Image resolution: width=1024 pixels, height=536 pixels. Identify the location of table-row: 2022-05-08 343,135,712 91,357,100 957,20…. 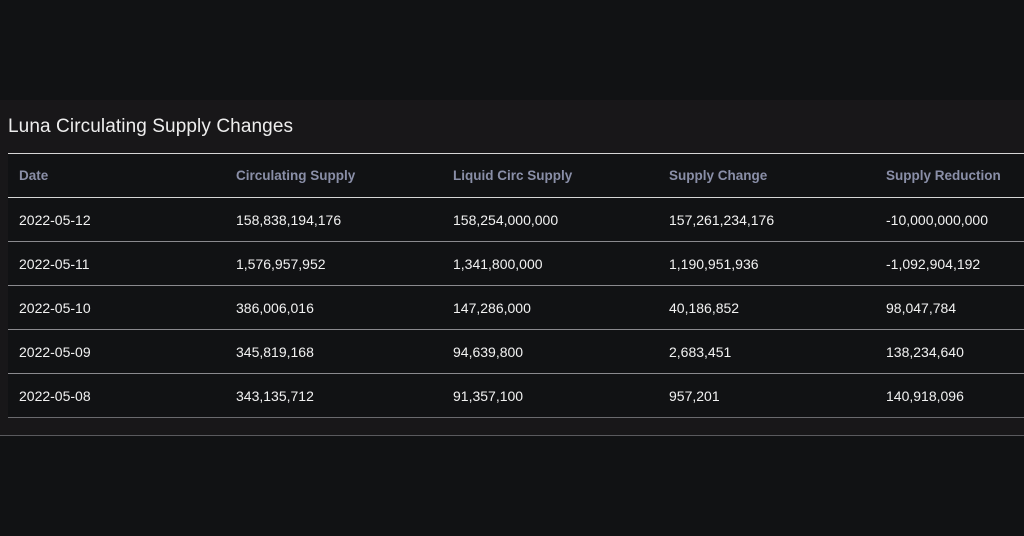
(516, 396).